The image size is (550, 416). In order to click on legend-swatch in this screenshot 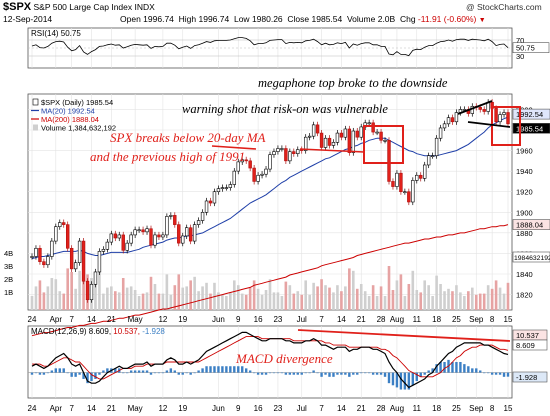, I will do `click(35, 127)`.